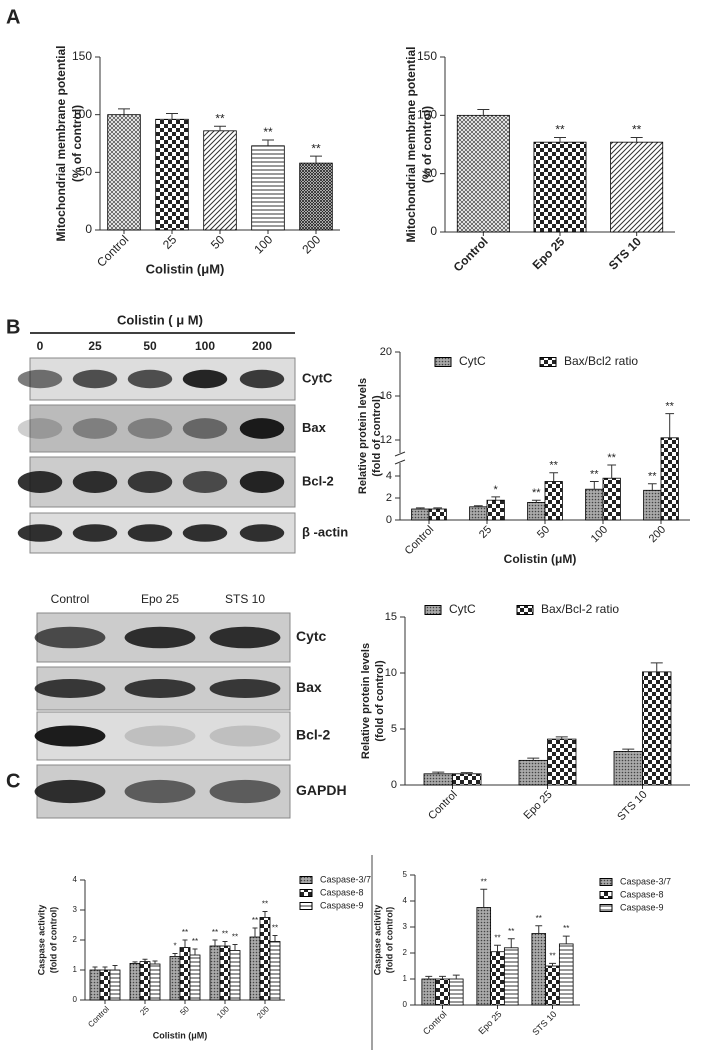  I want to click on legend-label: Bax/Bcl-2 ratio, so click(580, 609).